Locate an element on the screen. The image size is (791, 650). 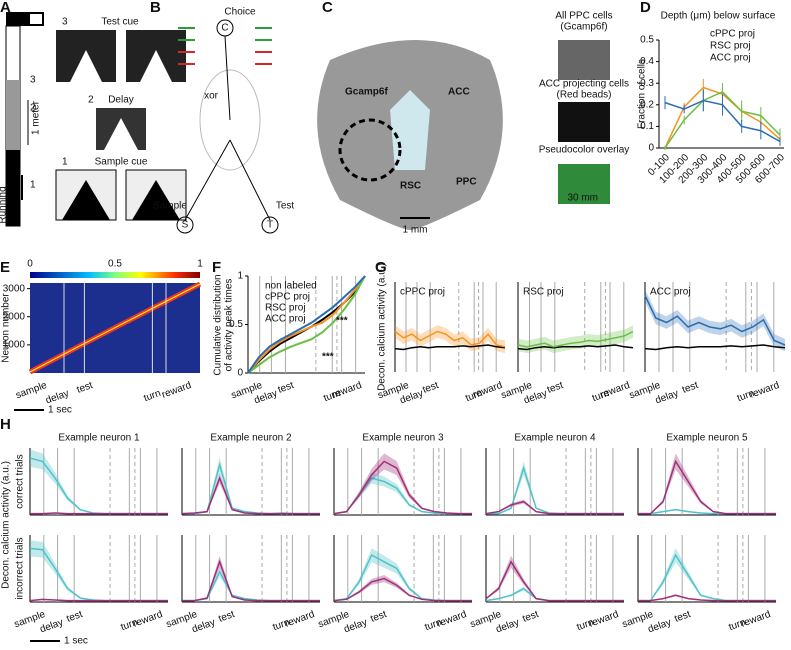
panel-label: E is located at coordinates (5, 267).